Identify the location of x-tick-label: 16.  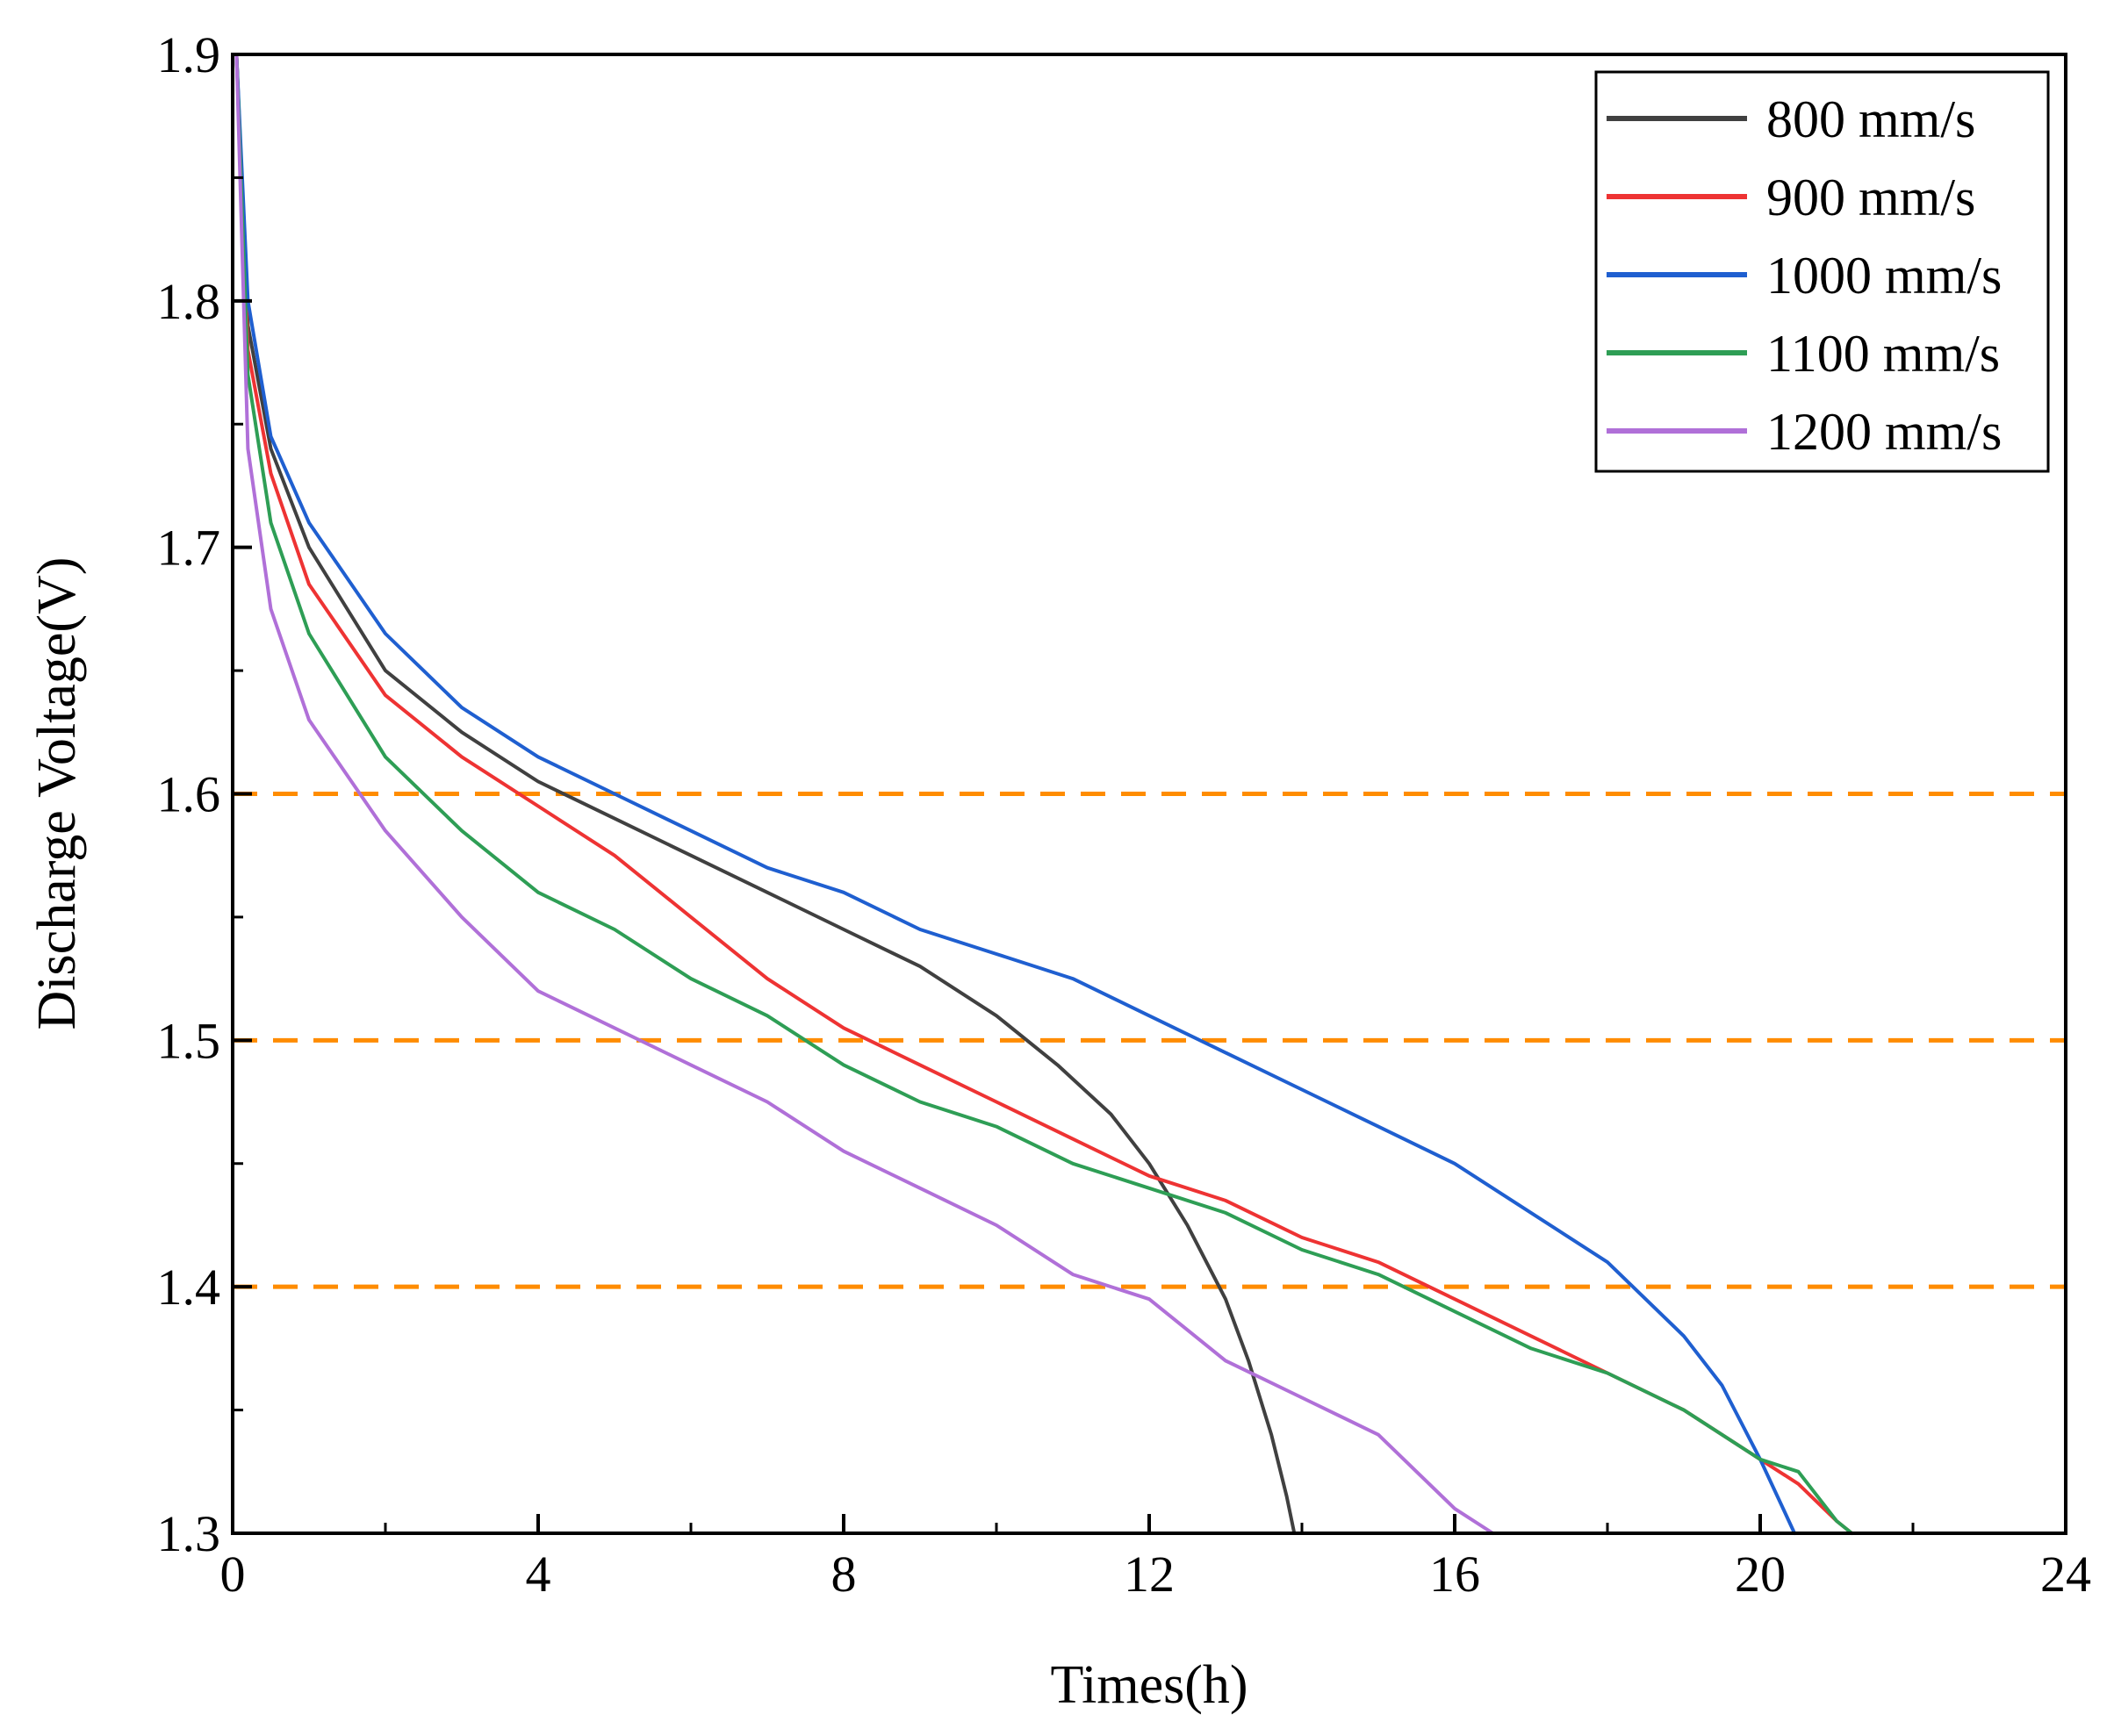
(1454, 1574).